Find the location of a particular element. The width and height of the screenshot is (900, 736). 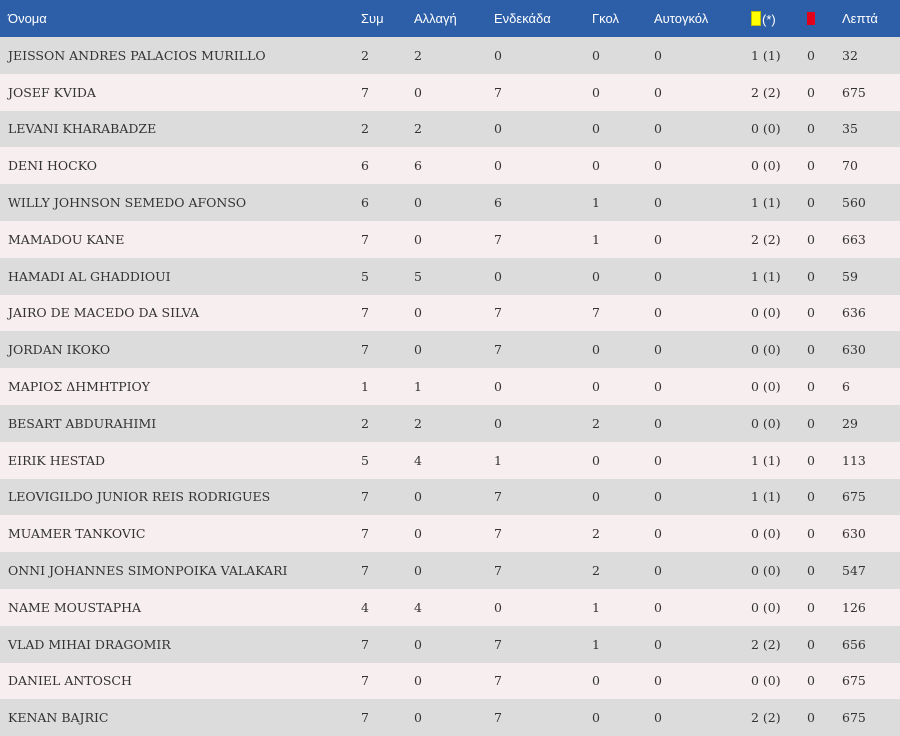

cell-name: KENAN BAJRIC is located at coordinates (58, 718).